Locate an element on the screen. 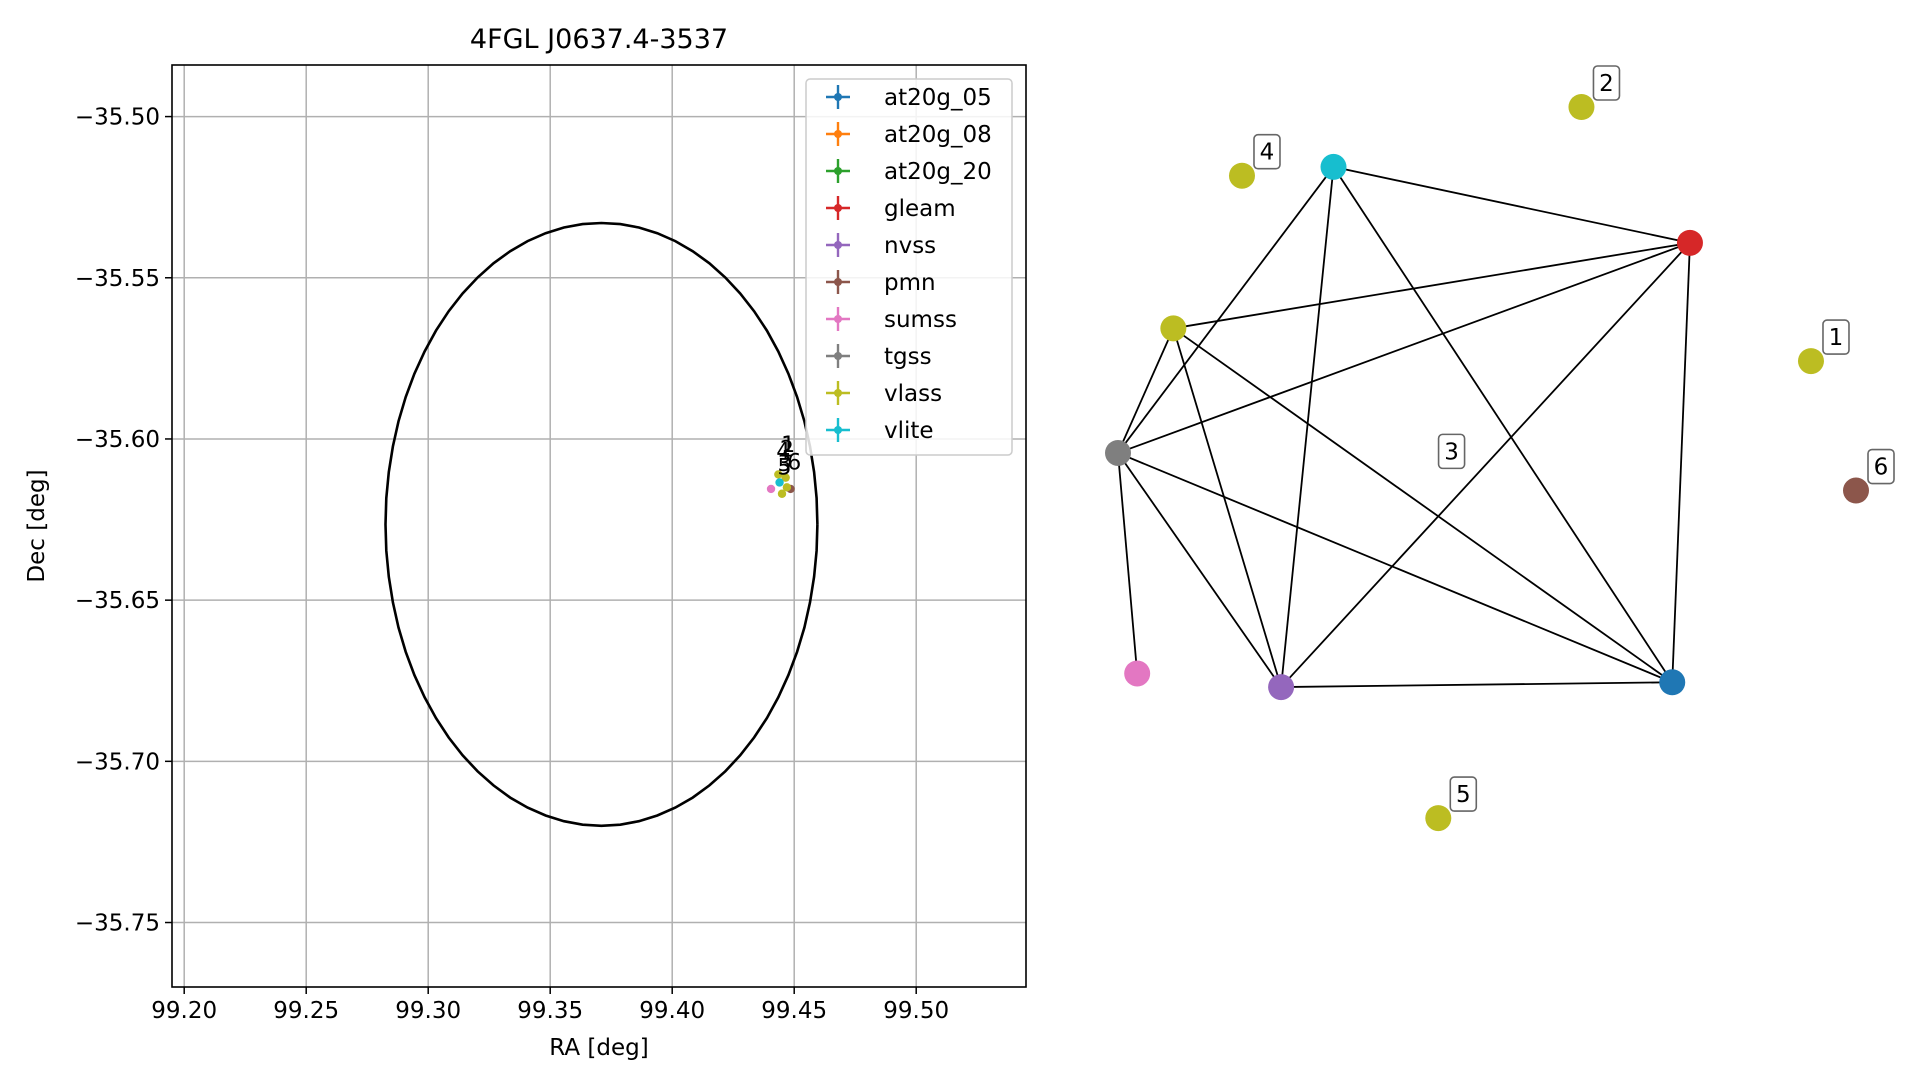  y-tick-label: −35.50 is located at coordinates (117, 118).